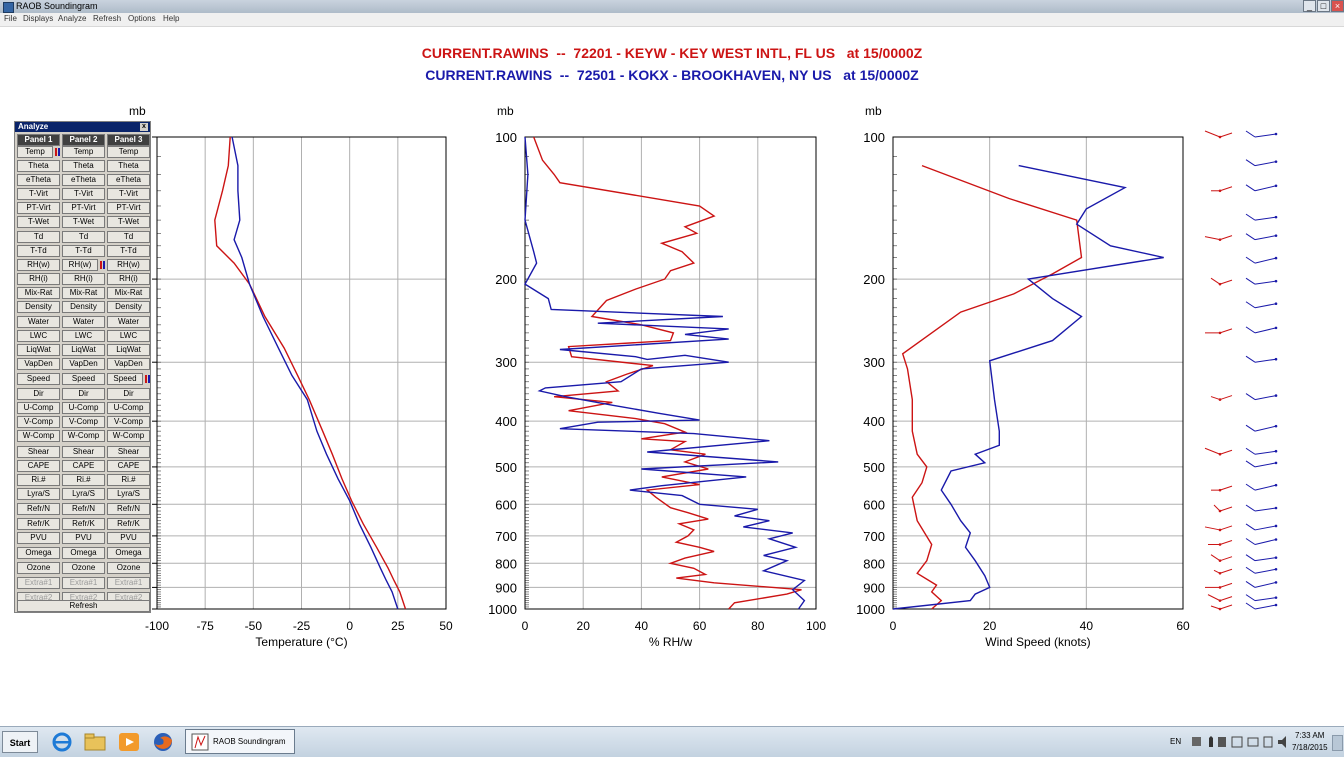  I want to click on panel-2-omega-button: Omega, so click(83, 552).